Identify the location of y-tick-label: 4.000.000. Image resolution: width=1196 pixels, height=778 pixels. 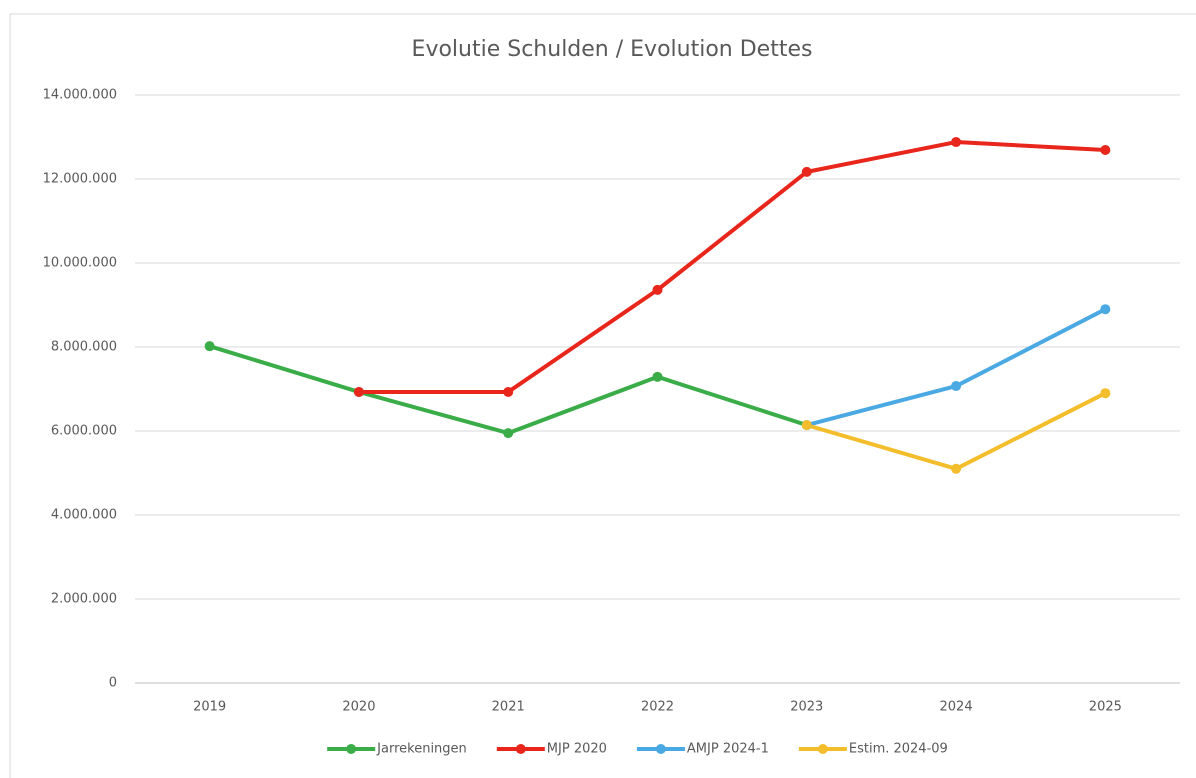
(84, 515).